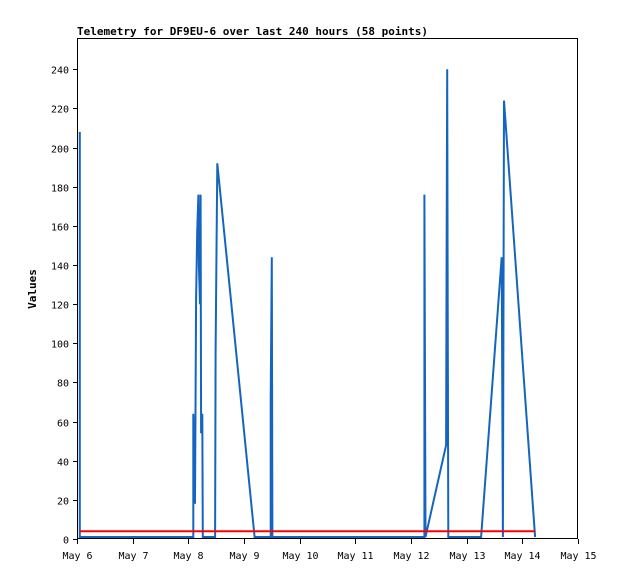  Describe the element at coordinates (63, 424) in the screenshot. I see `y-tick-label: 60` at that location.